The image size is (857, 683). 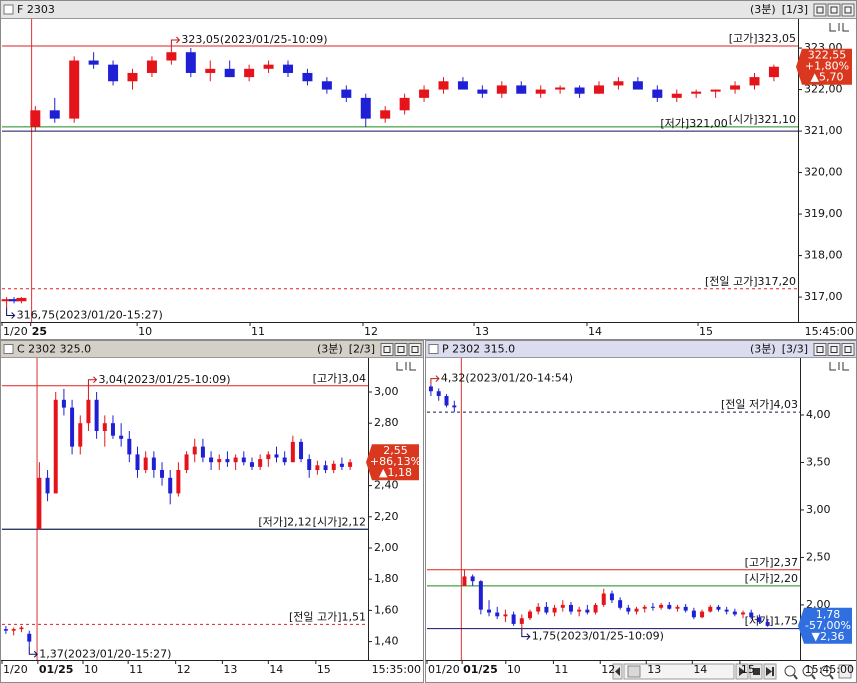 What do you see at coordinates (827, 77) in the screenshot?
I see `price-change: ▲5,70` at bounding box center [827, 77].